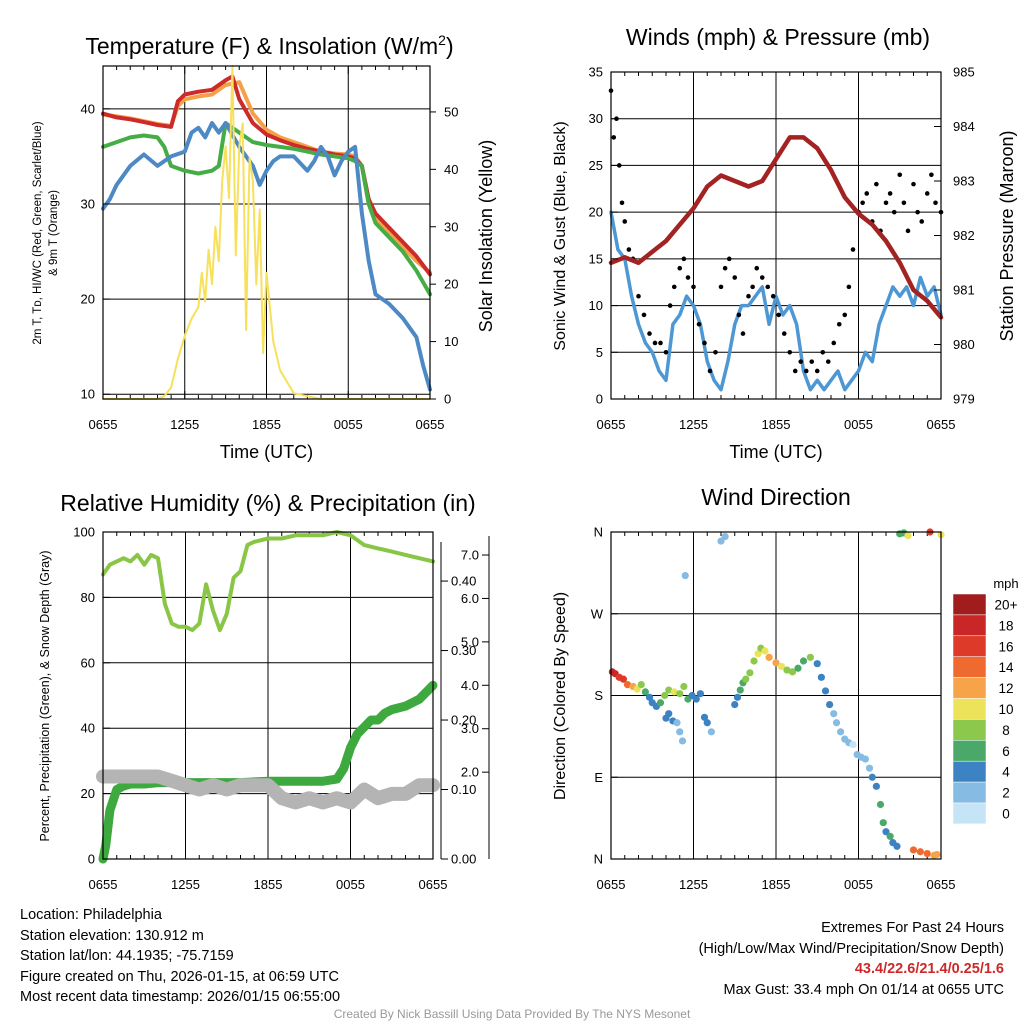 The width and height of the screenshot is (1024, 1024). Describe the element at coordinates (1005, 646) in the screenshot. I see `colorbar-label: 16` at that location.